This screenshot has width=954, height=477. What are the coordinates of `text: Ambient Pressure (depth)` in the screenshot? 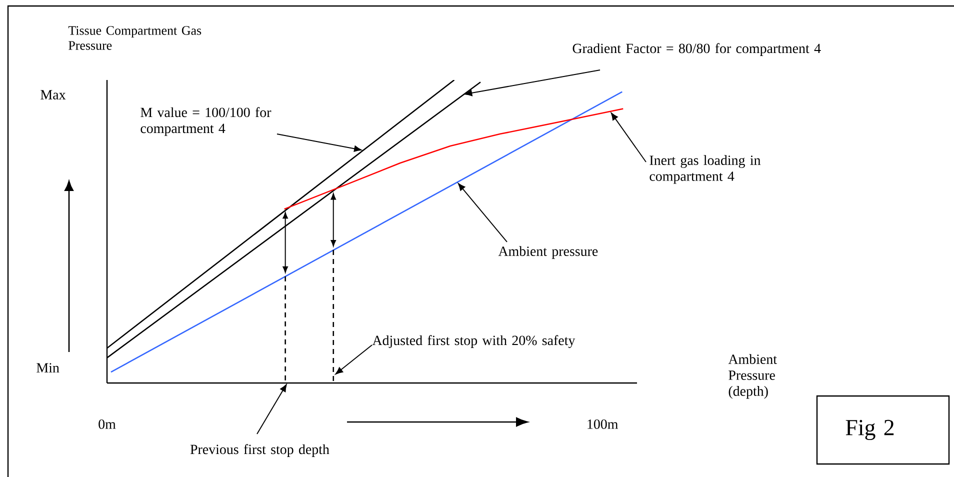 It's located at (752, 376).